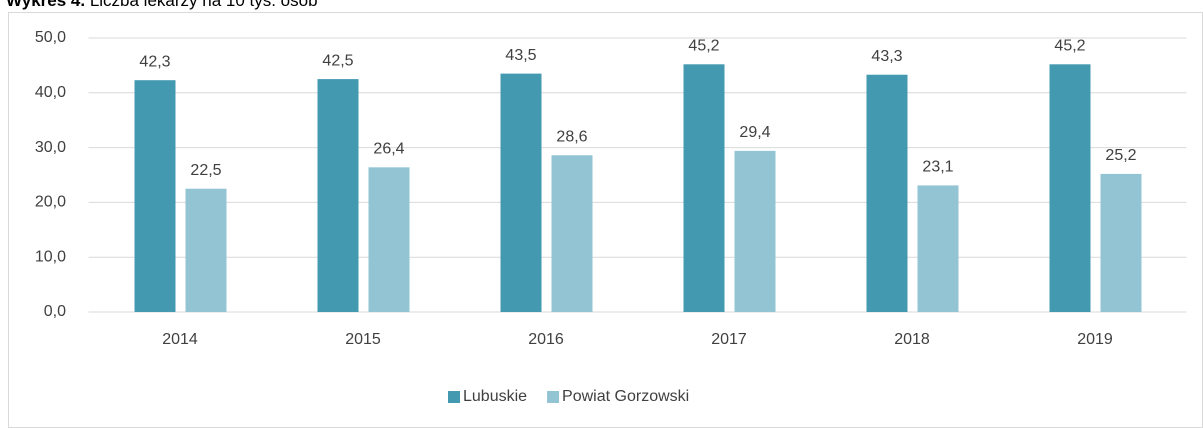  What do you see at coordinates (912, 339) in the screenshot?
I see `x-tick-label: 2018` at bounding box center [912, 339].